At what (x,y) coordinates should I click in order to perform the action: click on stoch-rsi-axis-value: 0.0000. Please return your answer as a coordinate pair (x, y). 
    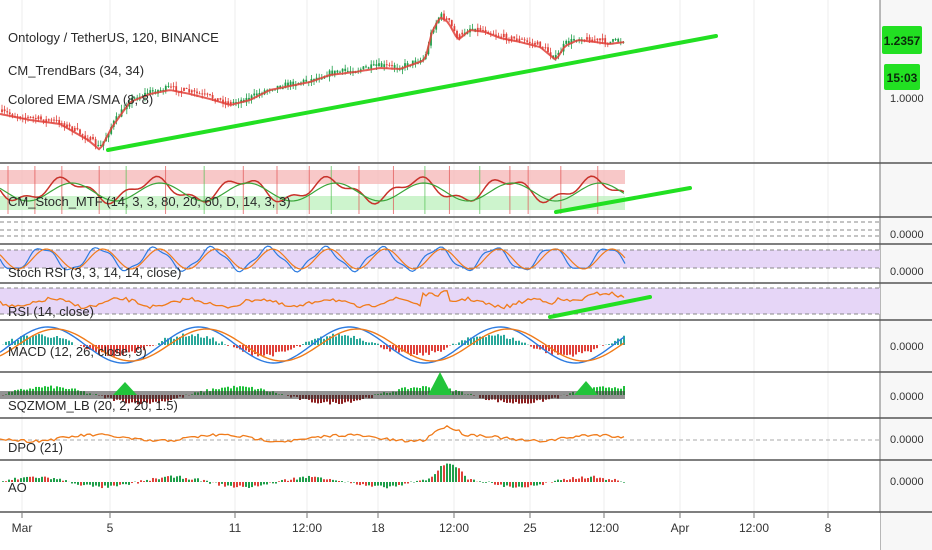
    Looking at the image, I should click on (907, 235).